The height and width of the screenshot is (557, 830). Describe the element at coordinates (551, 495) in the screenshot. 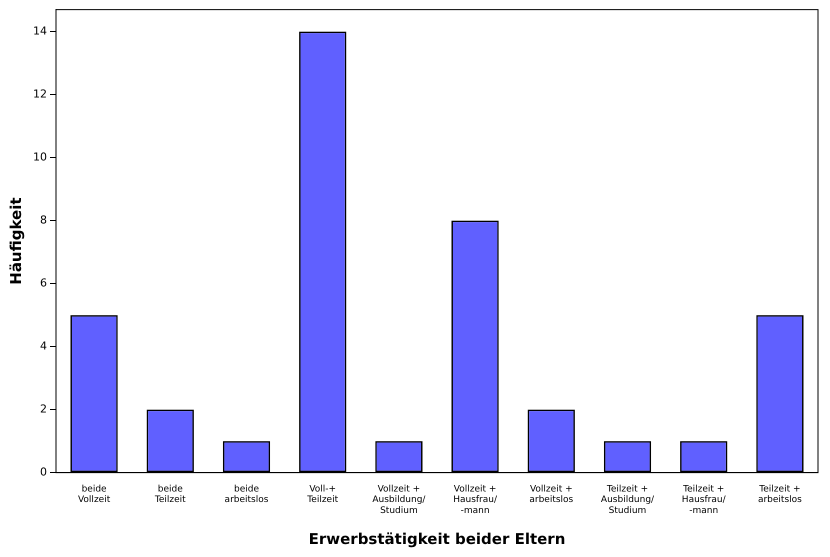

I see `x-tick-label: Vollzeit + arbeitslos` at that location.